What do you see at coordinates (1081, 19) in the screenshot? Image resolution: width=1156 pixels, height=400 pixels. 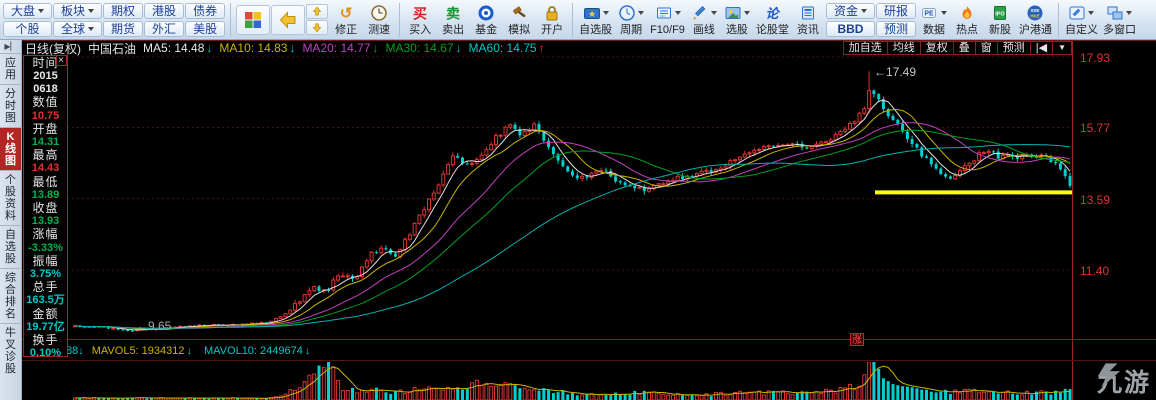 I see `toolbar-button-自定义: 自定义` at bounding box center [1081, 19].